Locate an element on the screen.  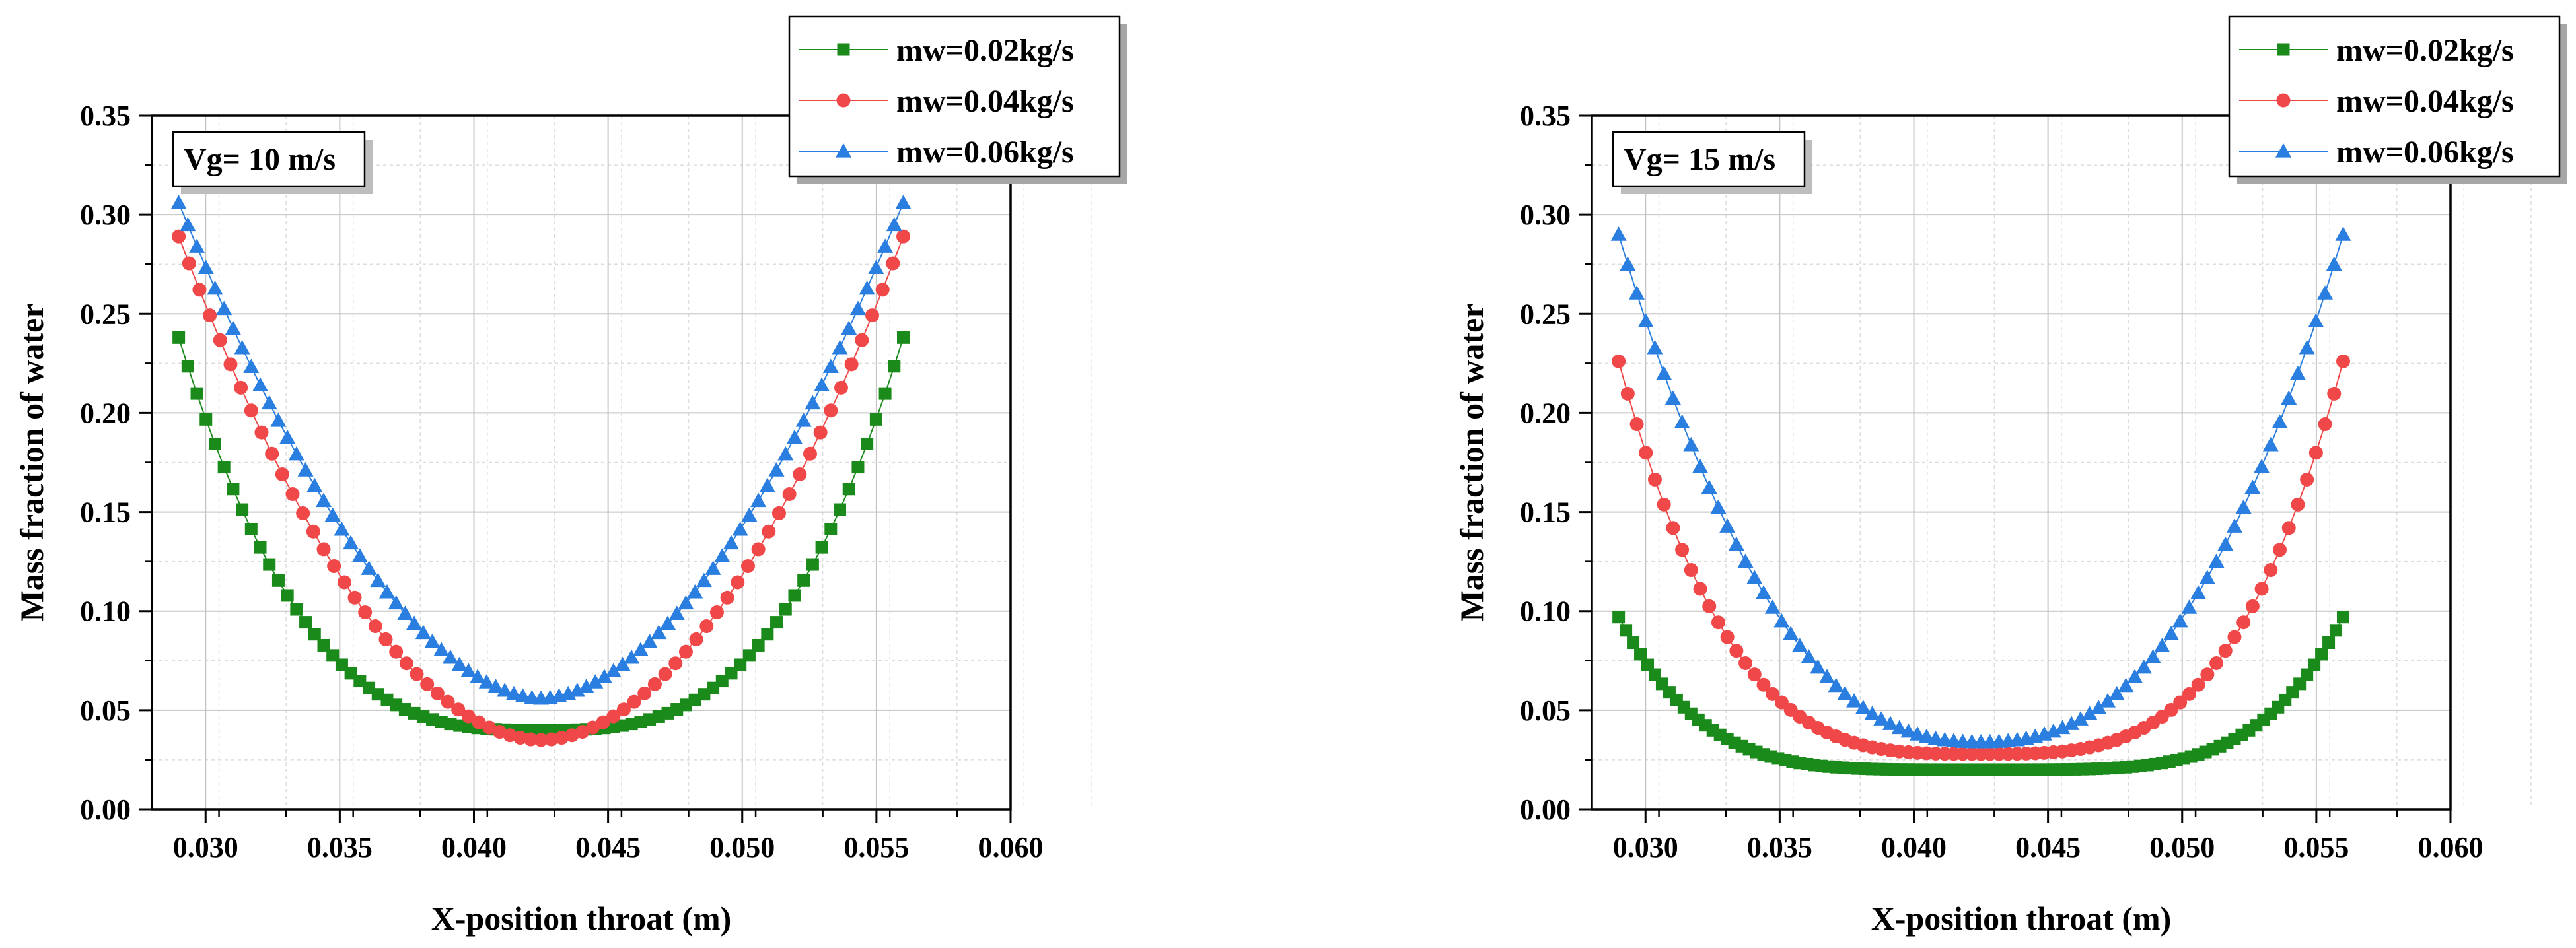
legend-label: mw=0.04kg/s is located at coordinates (2425, 101).